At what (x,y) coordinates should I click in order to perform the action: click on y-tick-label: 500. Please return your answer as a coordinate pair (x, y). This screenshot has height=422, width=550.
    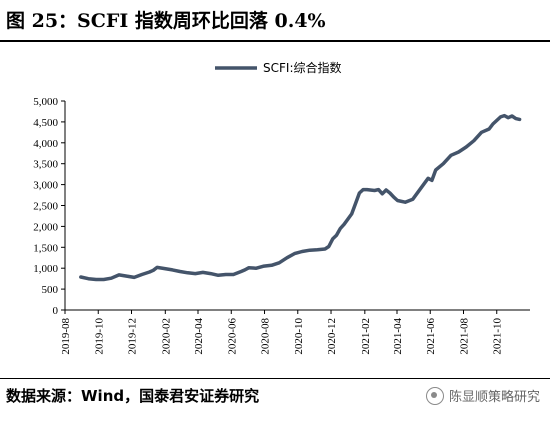
    Looking at the image, I should click on (50, 290).